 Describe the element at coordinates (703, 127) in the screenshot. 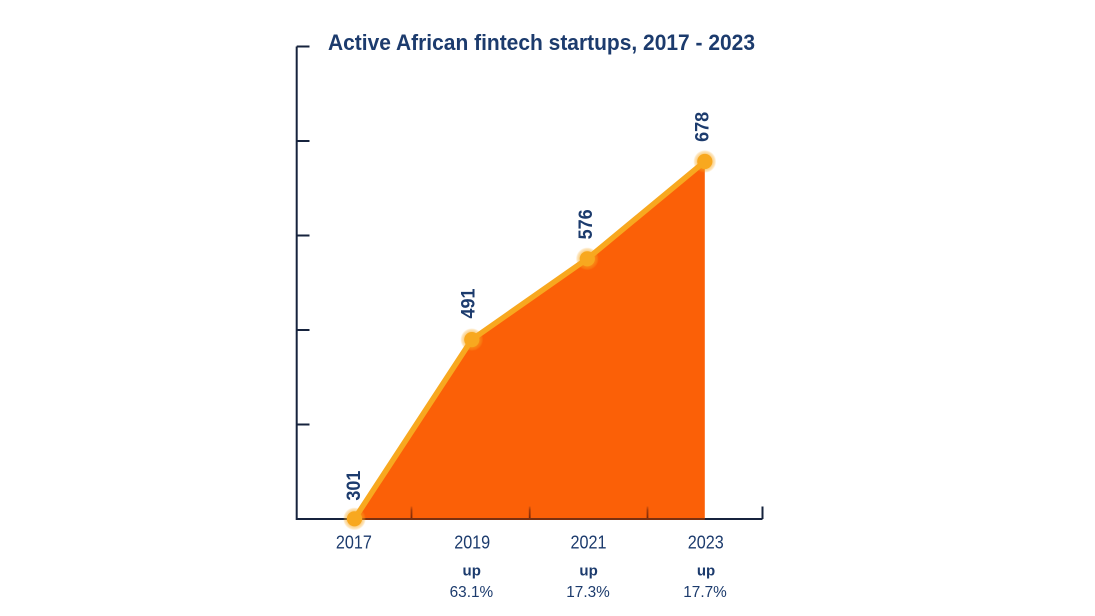

I see `svg-text: 678` at that location.